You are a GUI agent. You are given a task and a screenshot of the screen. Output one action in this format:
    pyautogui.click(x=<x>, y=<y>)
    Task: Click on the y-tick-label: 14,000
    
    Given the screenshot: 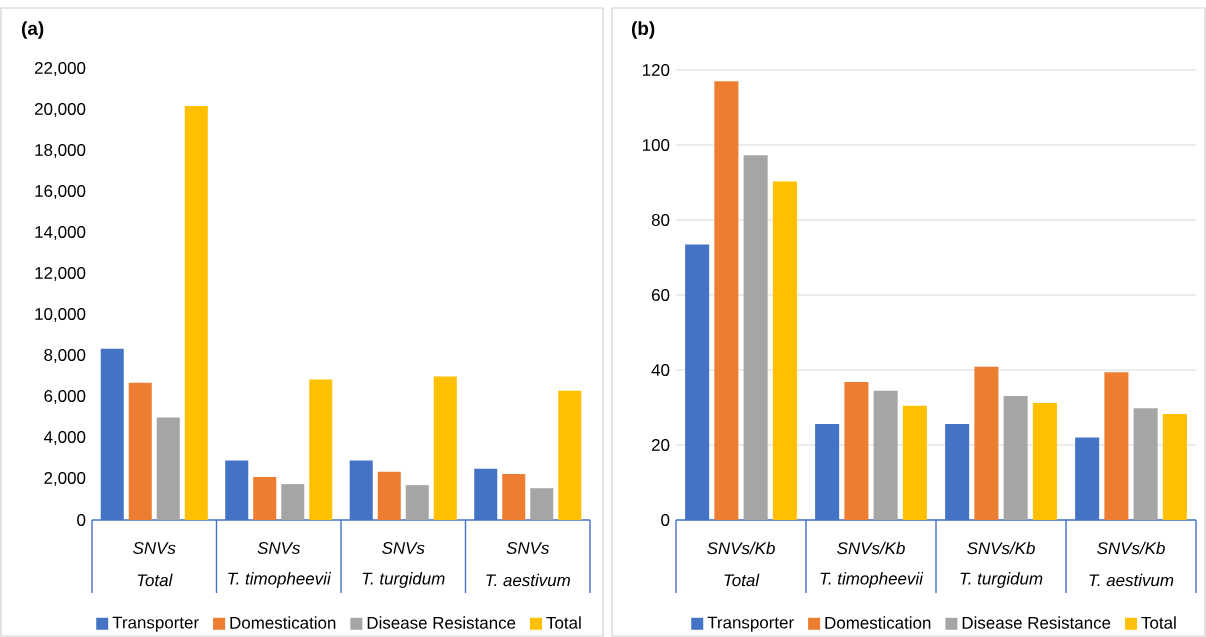 What is the action you would take?
    pyautogui.click(x=60, y=233)
    